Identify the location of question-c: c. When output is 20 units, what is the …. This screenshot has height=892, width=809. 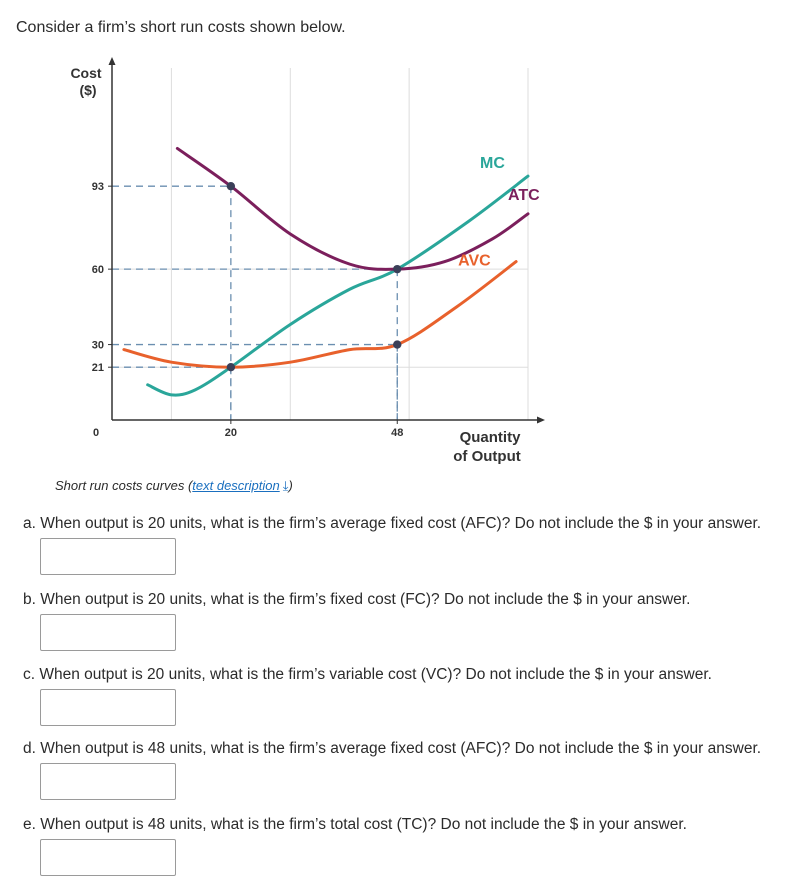
(367, 674).